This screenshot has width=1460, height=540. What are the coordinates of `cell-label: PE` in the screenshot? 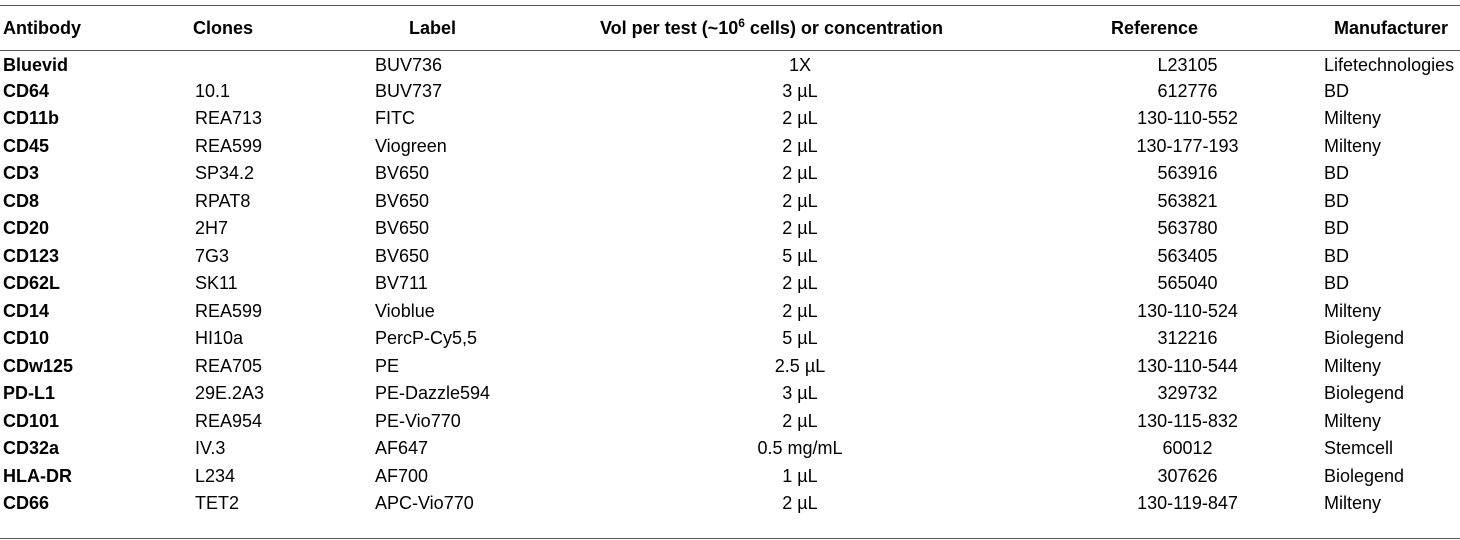 It's located at (387, 365).